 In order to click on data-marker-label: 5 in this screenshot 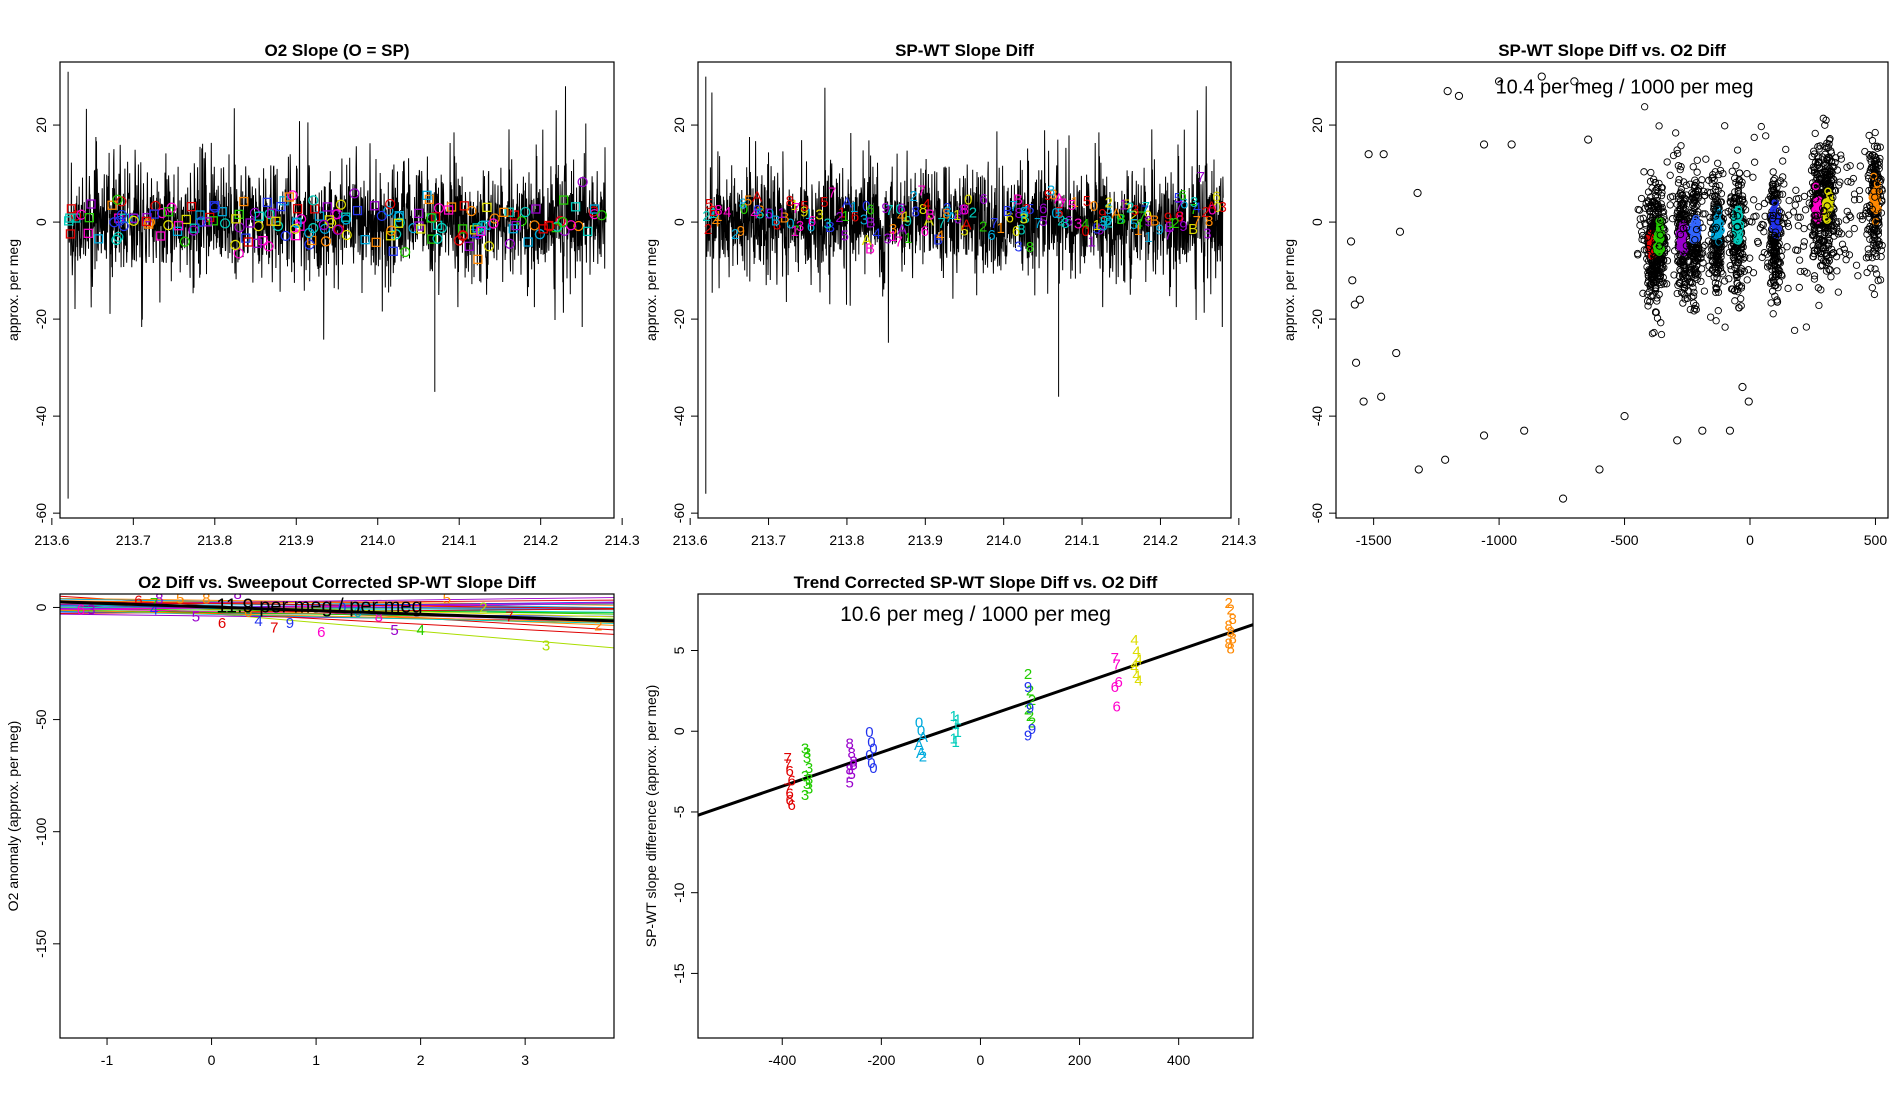, I will do `click(1087, 201)`.